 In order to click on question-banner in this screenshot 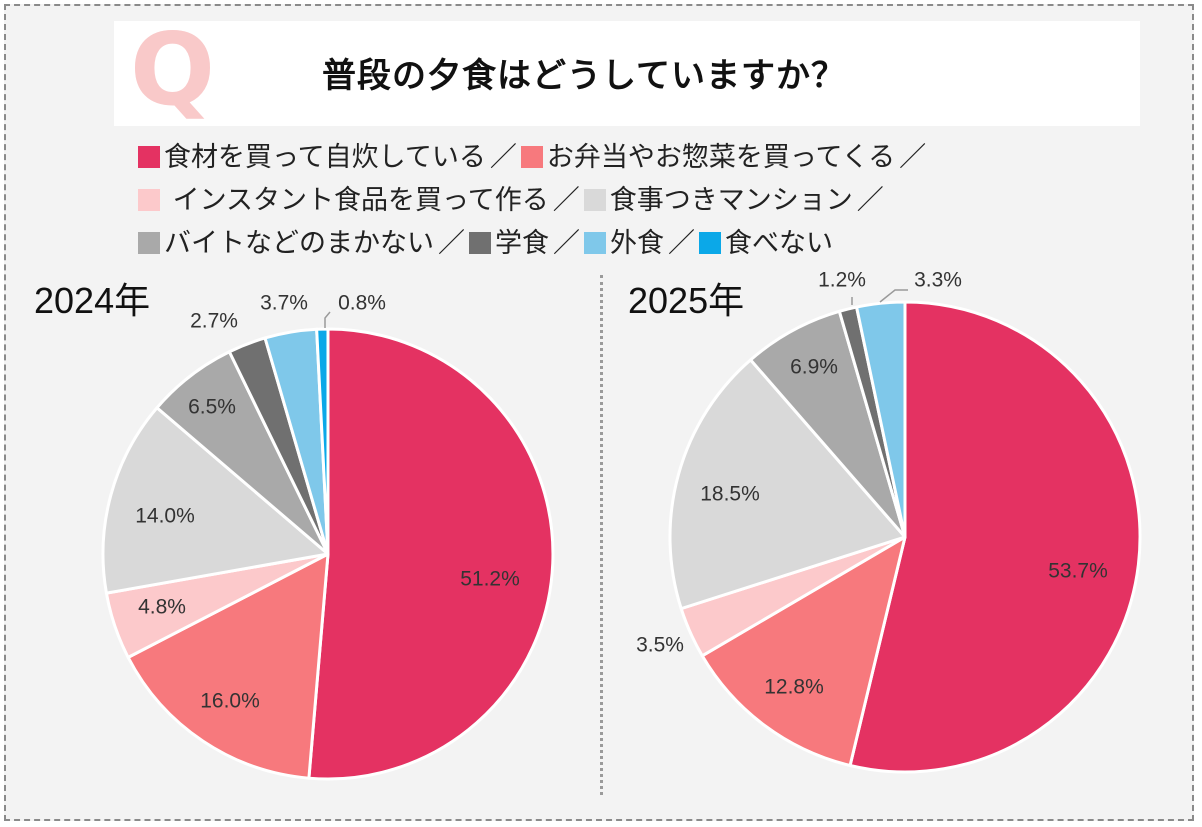, I will do `click(627, 73)`.